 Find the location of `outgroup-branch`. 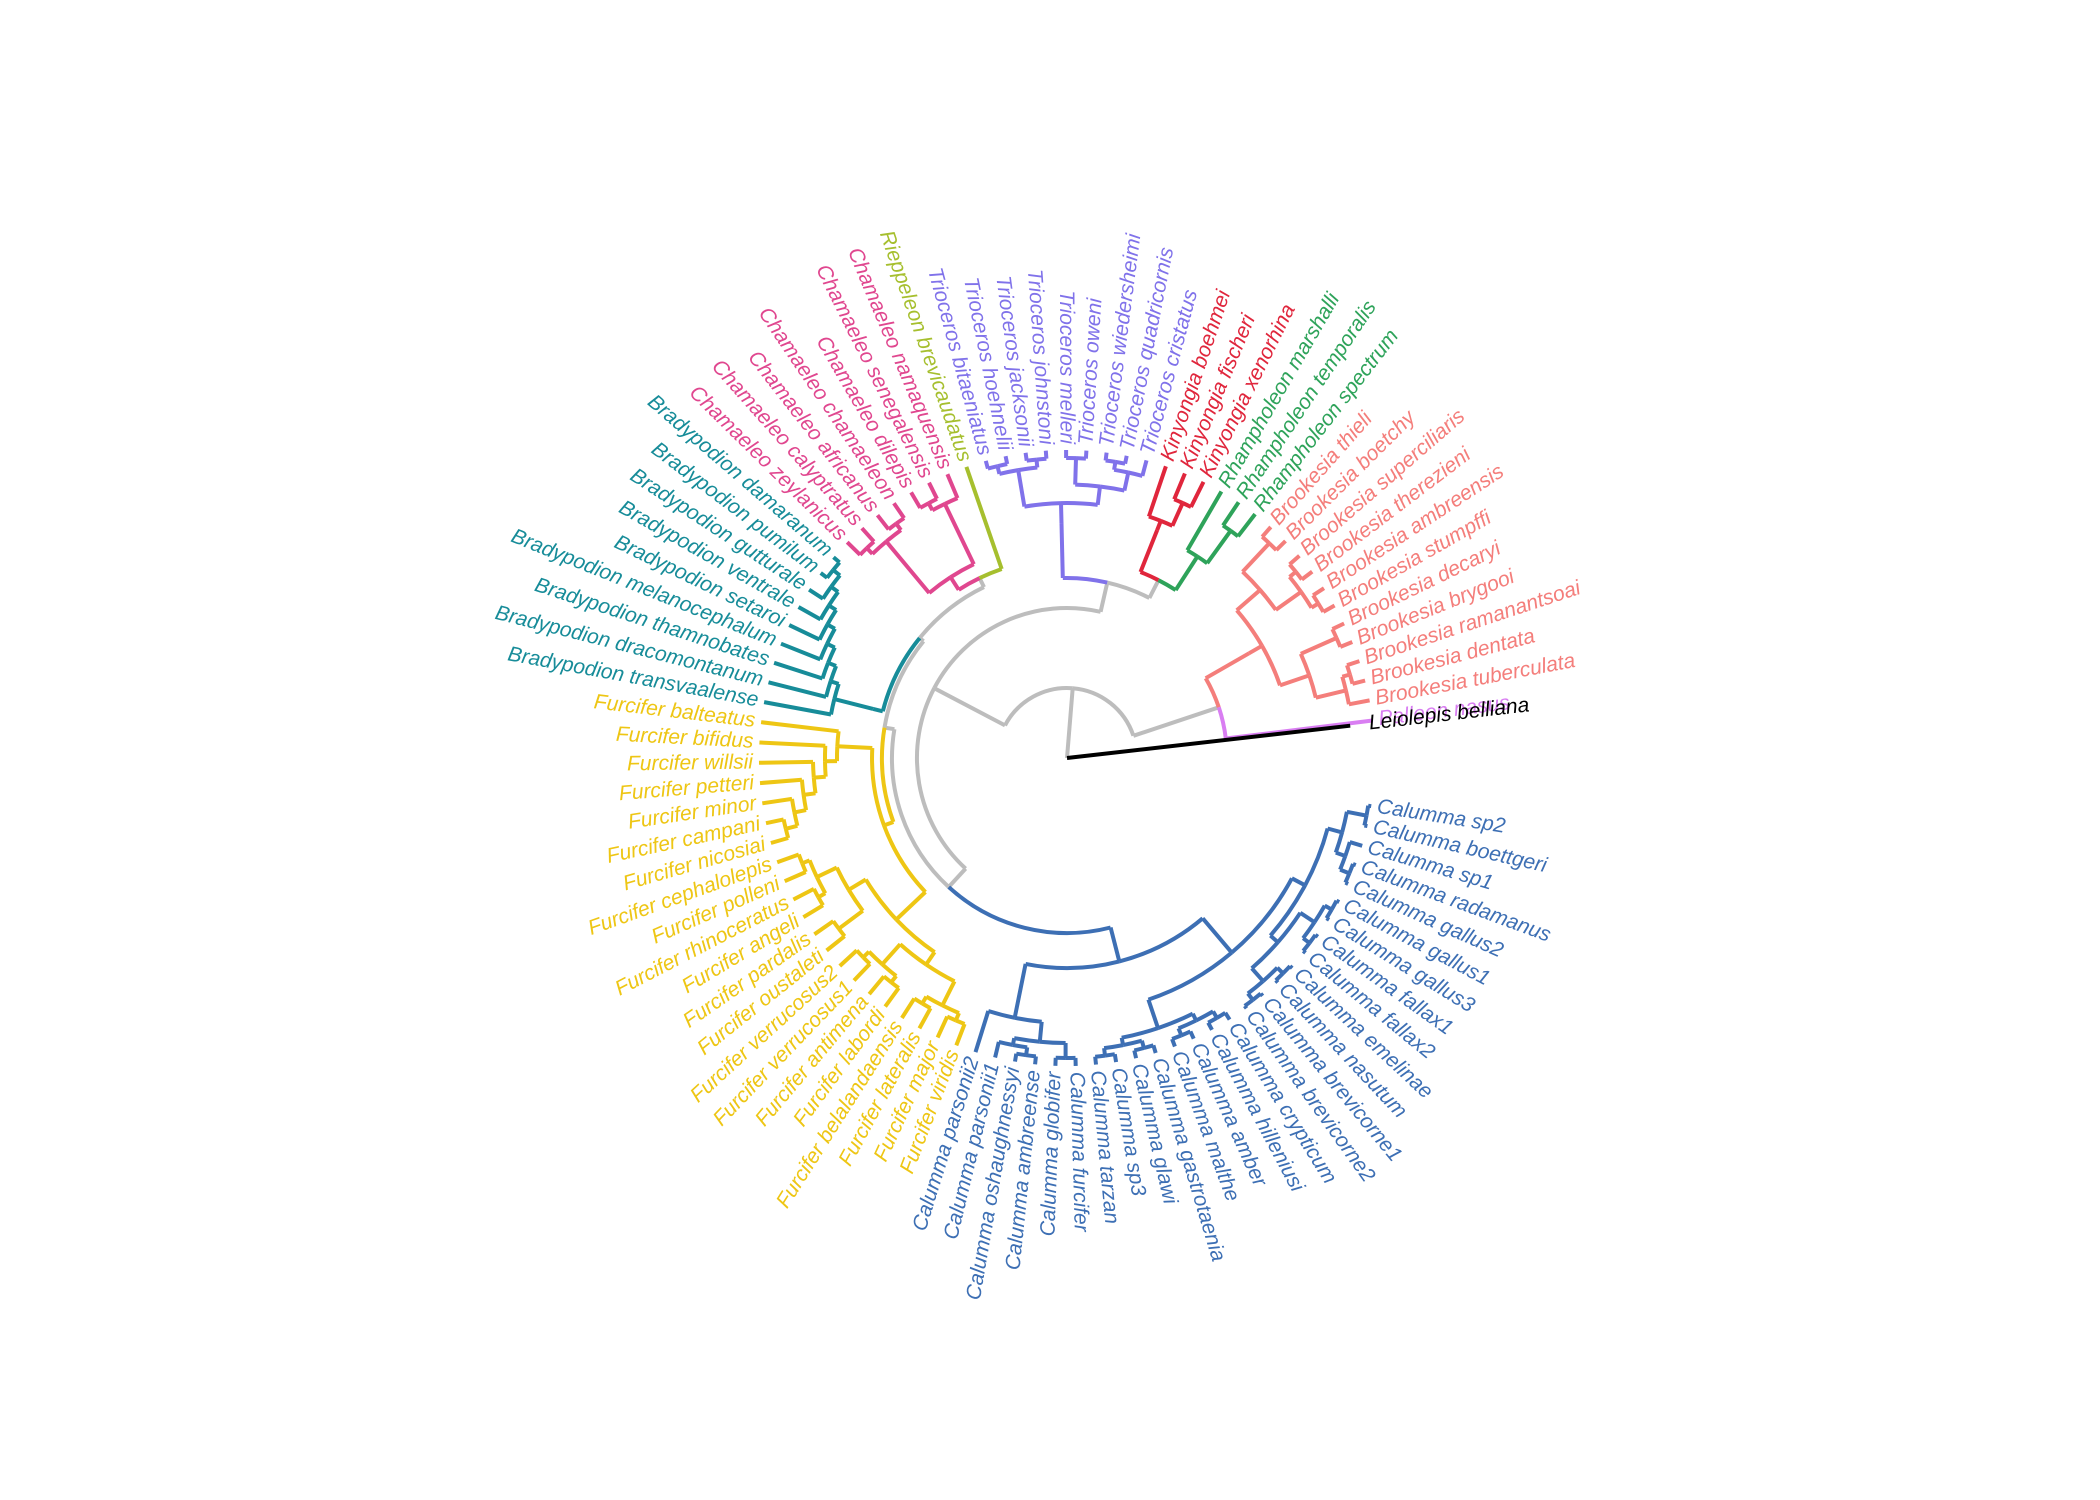

outgroup-branch is located at coordinates (1208, 741).